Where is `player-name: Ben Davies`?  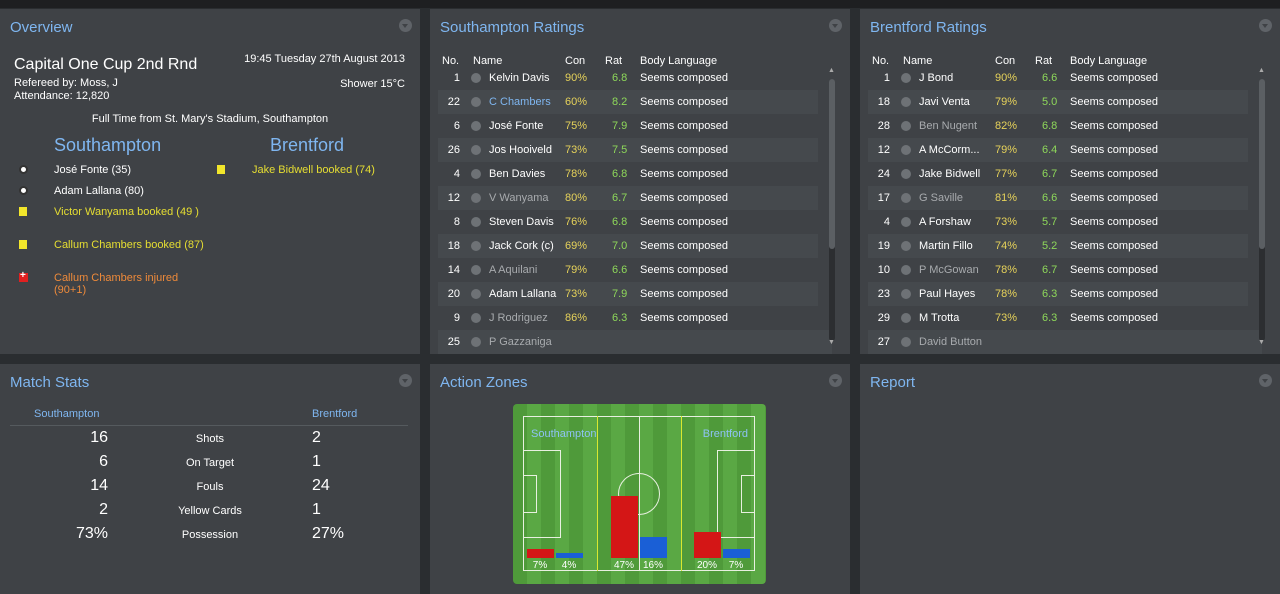 player-name: Ben Davies is located at coordinates (517, 174).